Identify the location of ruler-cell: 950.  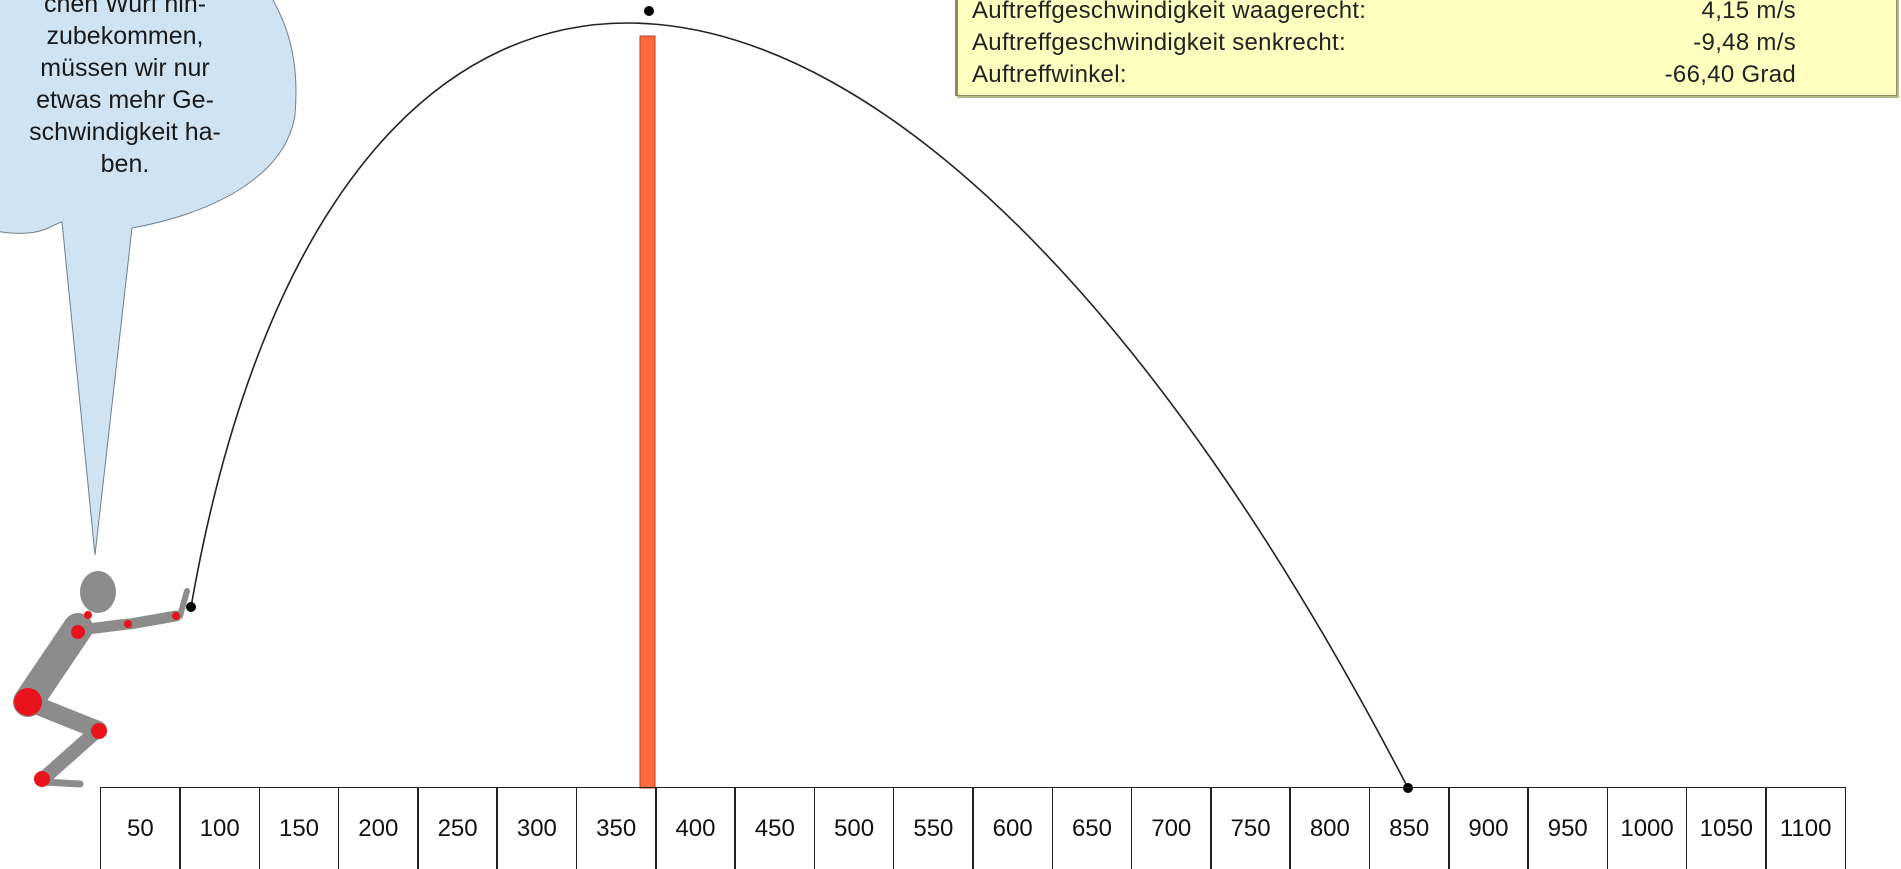
(1568, 828).